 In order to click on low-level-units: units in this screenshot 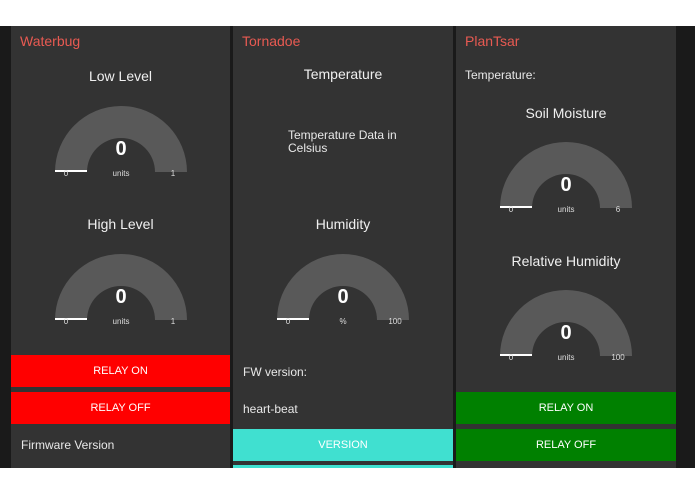, I will do `click(121, 173)`.